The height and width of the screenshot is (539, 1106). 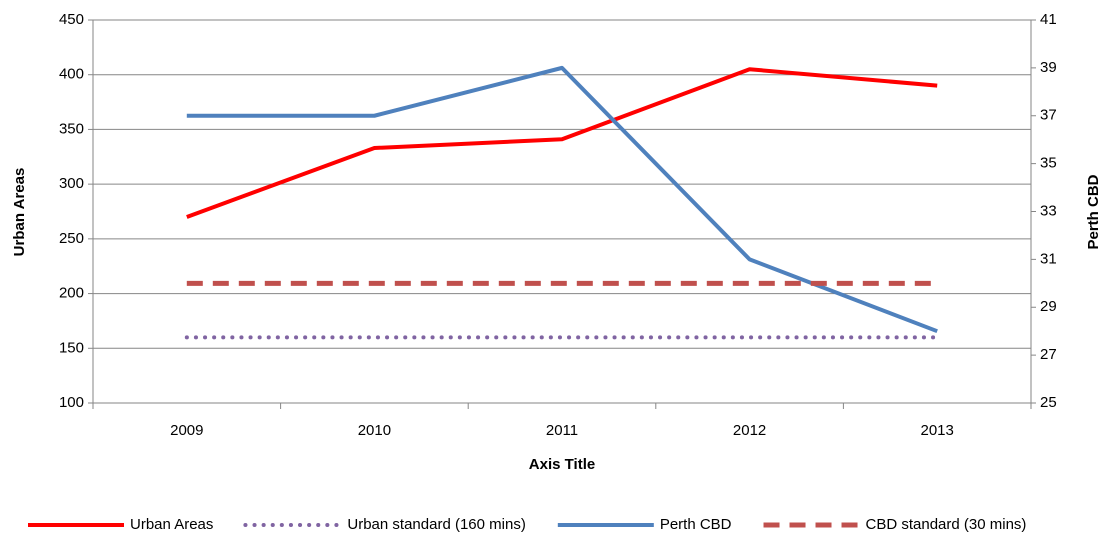 What do you see at coordinates (19, 212) in the screenshot?
I see `y-axis-title: Urban Areas` at bounding box center [19, 212].